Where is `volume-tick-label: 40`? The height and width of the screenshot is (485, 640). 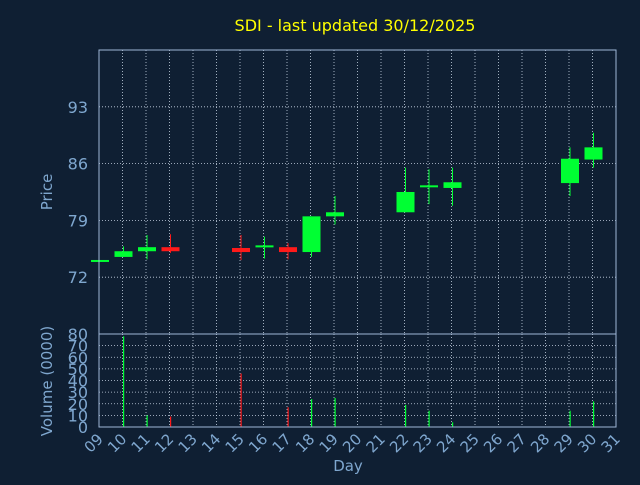 volume-tick-label: 40 is located at coordinates (78, 381).